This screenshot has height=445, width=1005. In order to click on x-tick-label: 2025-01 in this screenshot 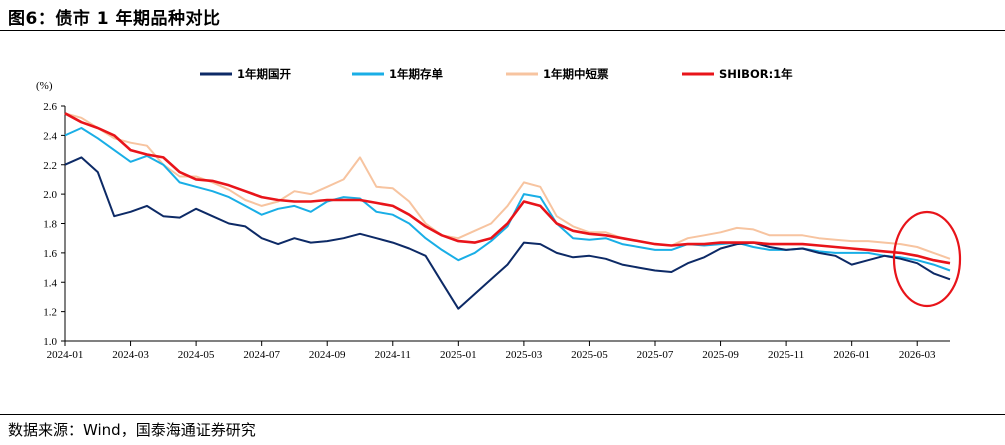, I will do `click(458, 355)`.